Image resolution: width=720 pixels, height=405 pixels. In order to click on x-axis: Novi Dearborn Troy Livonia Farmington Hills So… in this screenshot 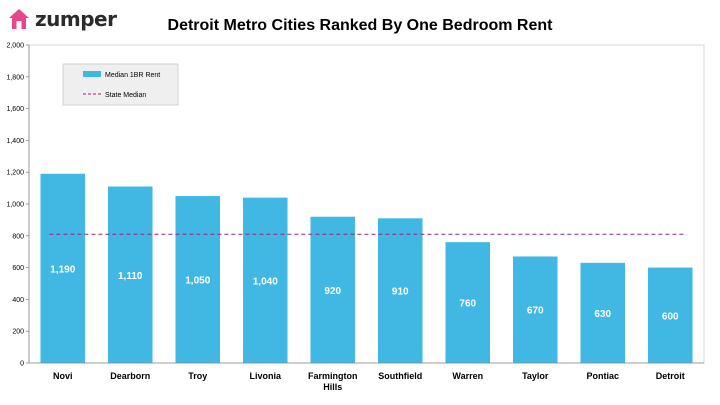, I will do `click(366, 377)`.